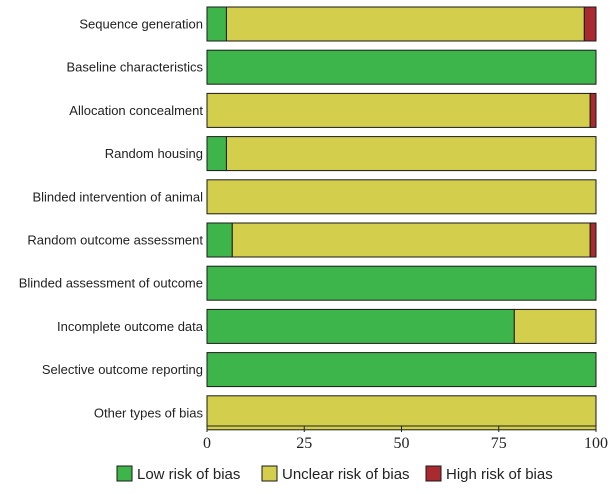 This screenshot has height=494, width=616. I want to click on category-label: Selective outcome reporting, so click(122, 369).